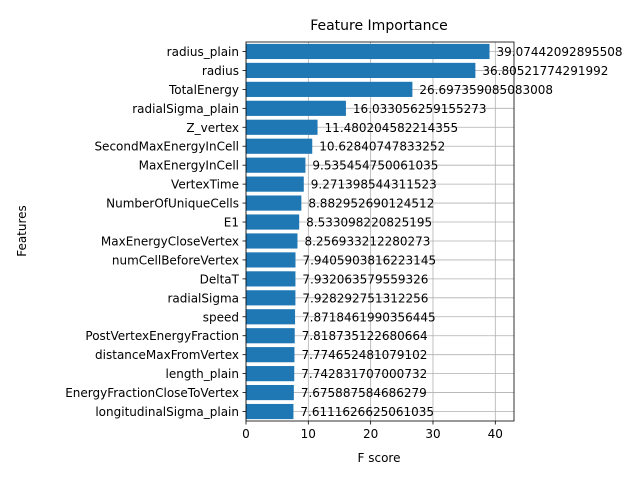 The image size is (640, 480). I want to click on bar-value-label: 9.535454750061035, so click(375, 166).